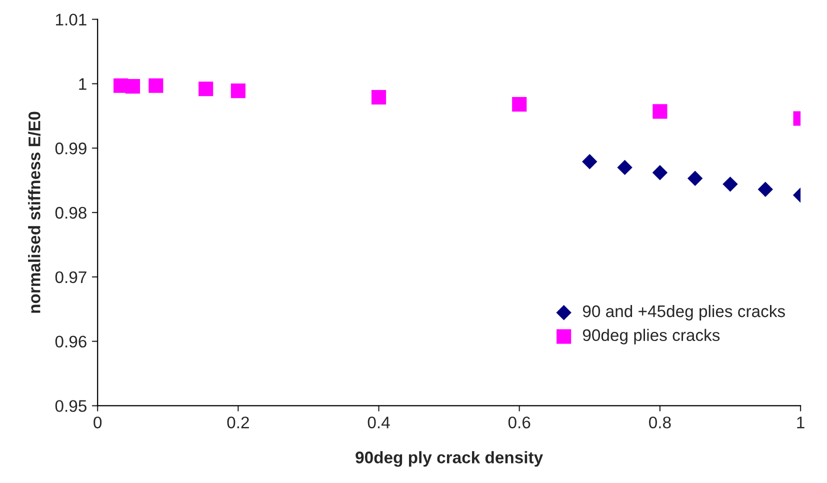 The height and width of the screenshot is (483, 827). Describe the element at coordinates (800, 422) in the screenshot. I see `x-tick-label: 1` at that location.